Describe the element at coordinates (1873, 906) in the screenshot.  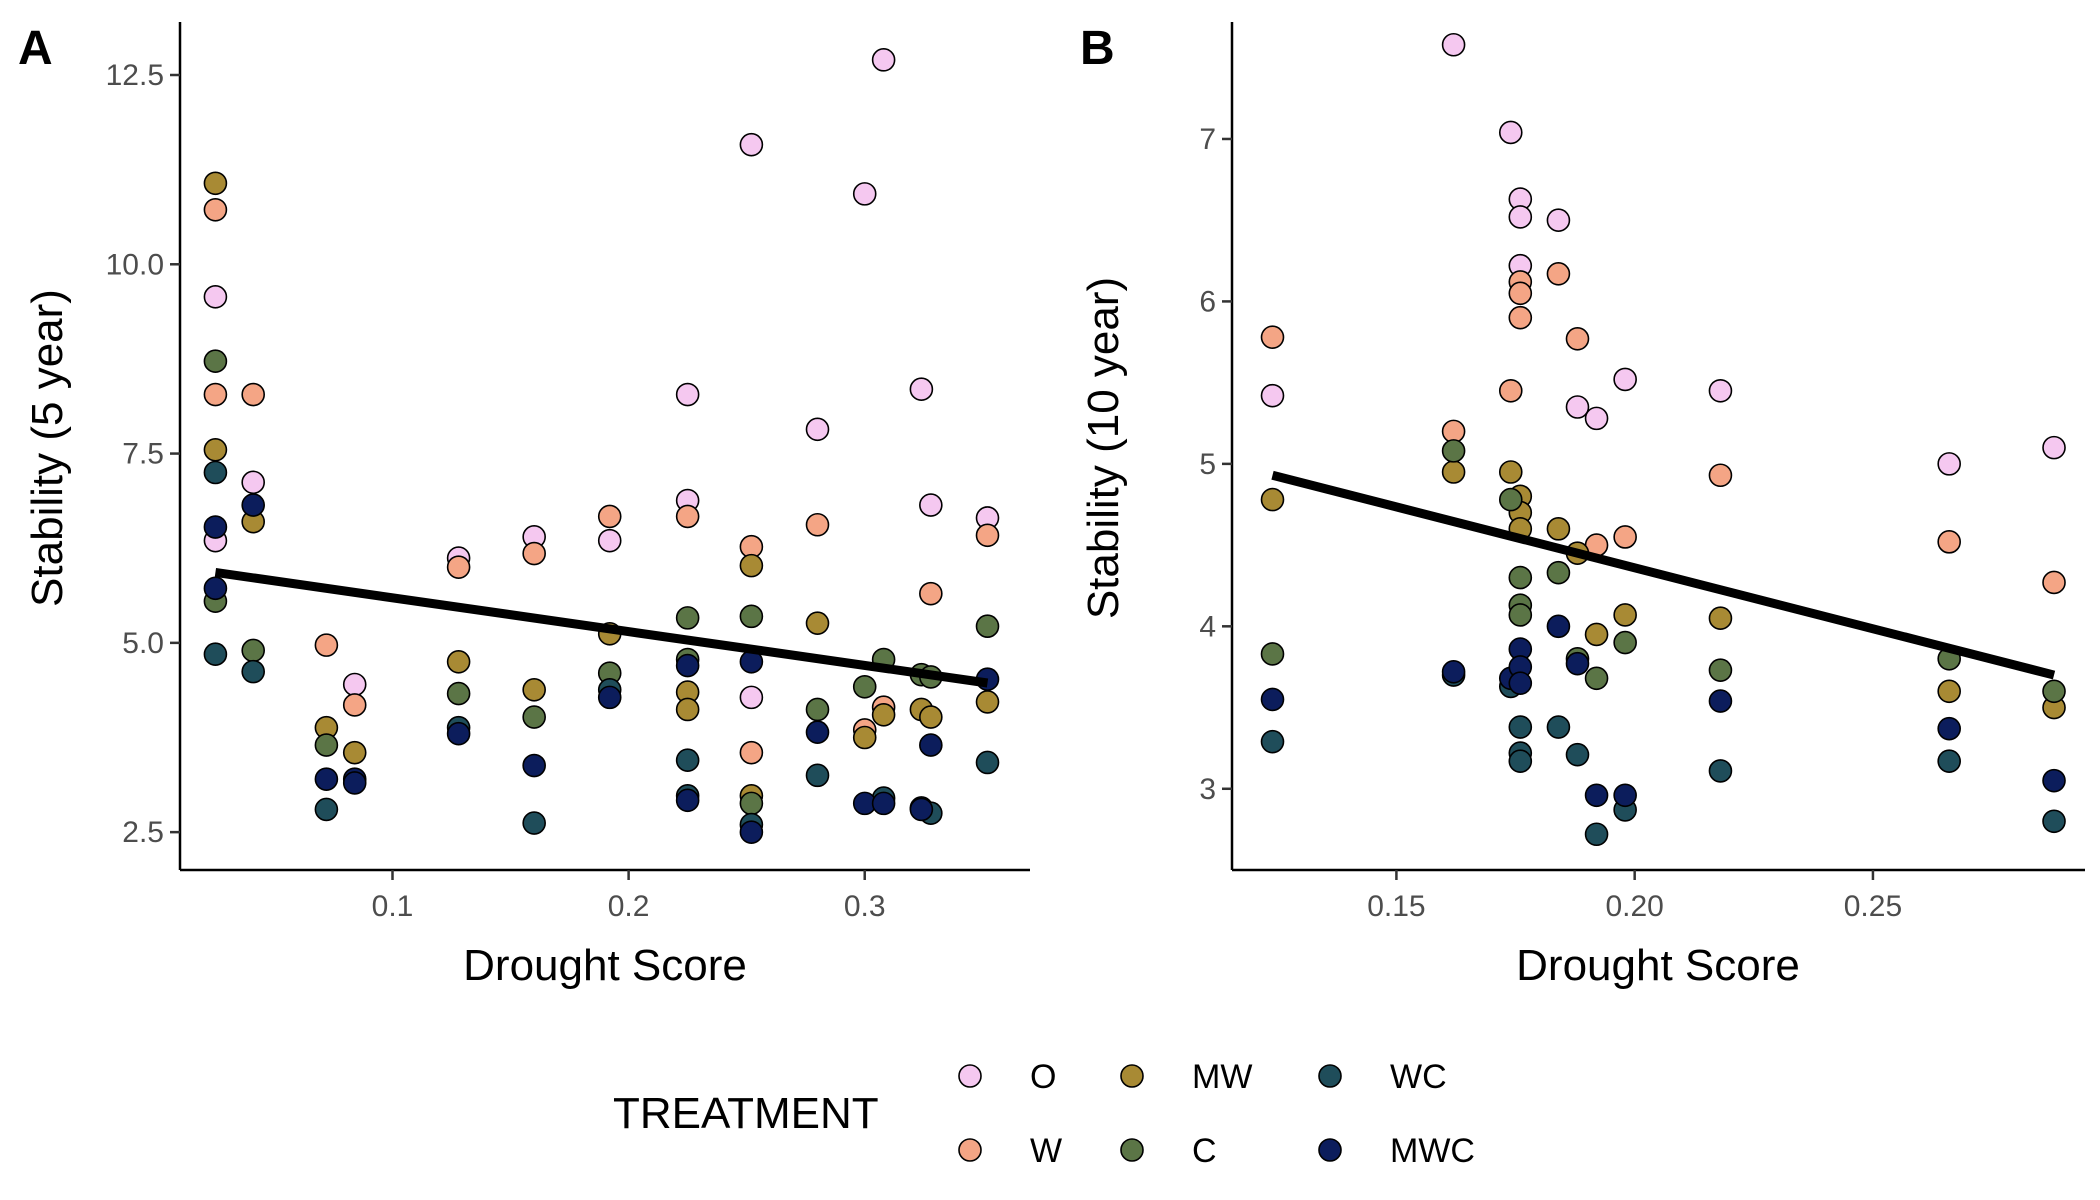
I see `panel-b-x-tick-label: 0.25` at that location.